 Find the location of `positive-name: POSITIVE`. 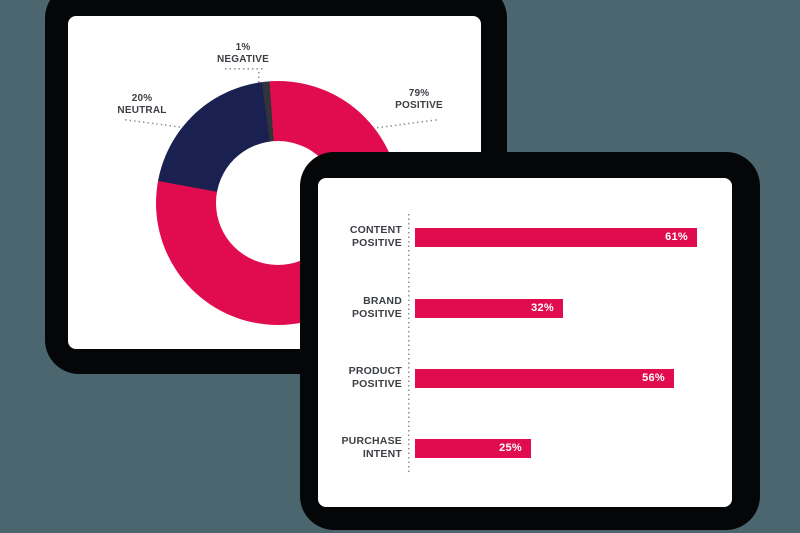

positive-name: POSITIVE is located at coordinates (419, 105).